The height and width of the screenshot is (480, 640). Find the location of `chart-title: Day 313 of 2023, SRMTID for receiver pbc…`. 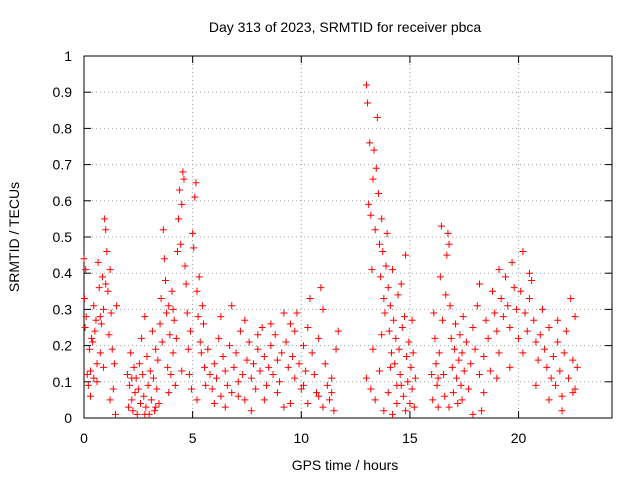

chart-title: Day 313 of 2023, SRMTID for receiver pbc… is located at coordinates (345, 27).